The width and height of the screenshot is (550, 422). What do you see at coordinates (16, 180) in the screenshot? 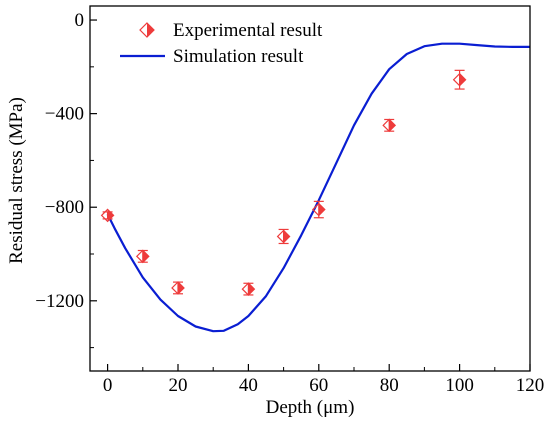
I see `y-axis-title: Residual stress (MPa)` at bounding box center [16, 180].